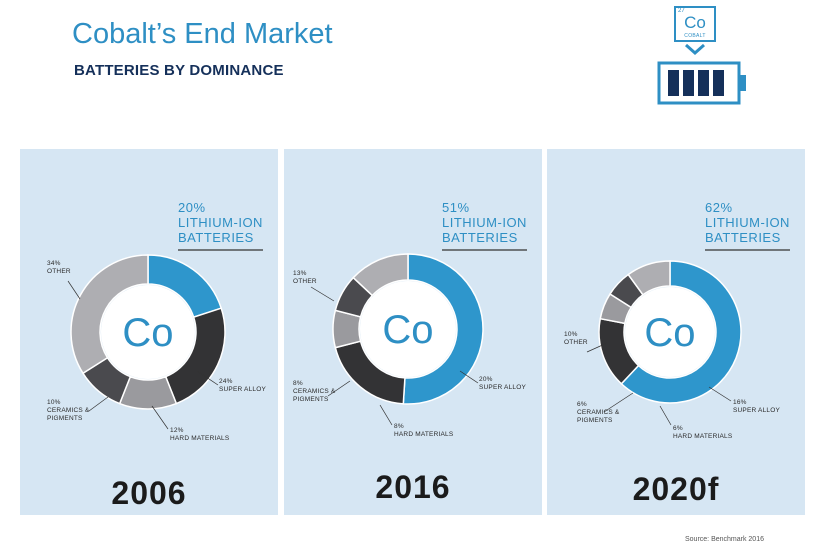 This screenshot has width=820, height=559. Describe the element at coordinates (202, 34) in the screenshot. I see `page-title: Cobalt’s End Market` at that location.